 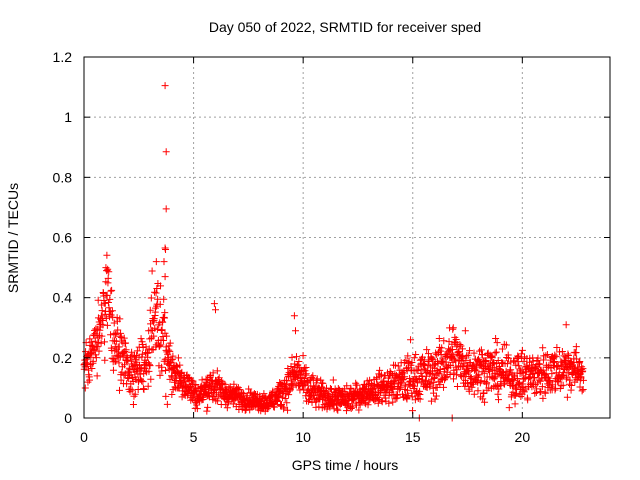 What do you see at coordinates (63, 238) in the screenshot?
I see `y-tick-label: 0.6` at bounding box center [63, 238].